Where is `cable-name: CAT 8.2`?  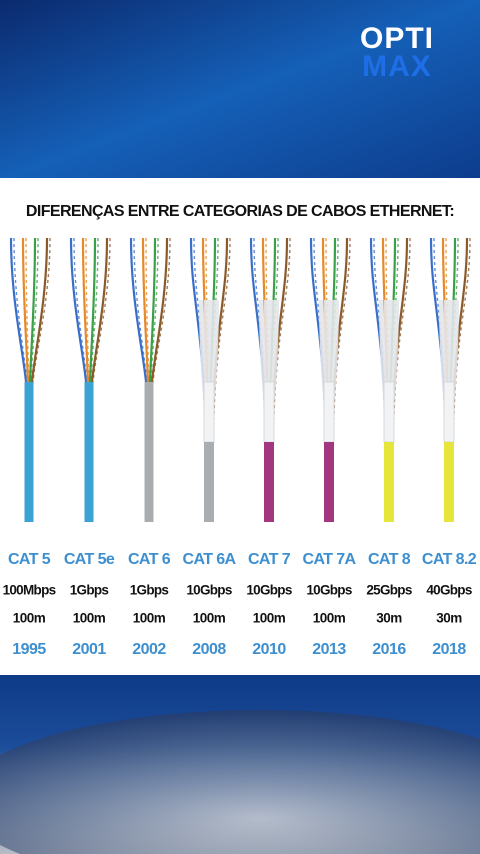
cable-name: CAT 8.2 is located at coordinates (449, 559).